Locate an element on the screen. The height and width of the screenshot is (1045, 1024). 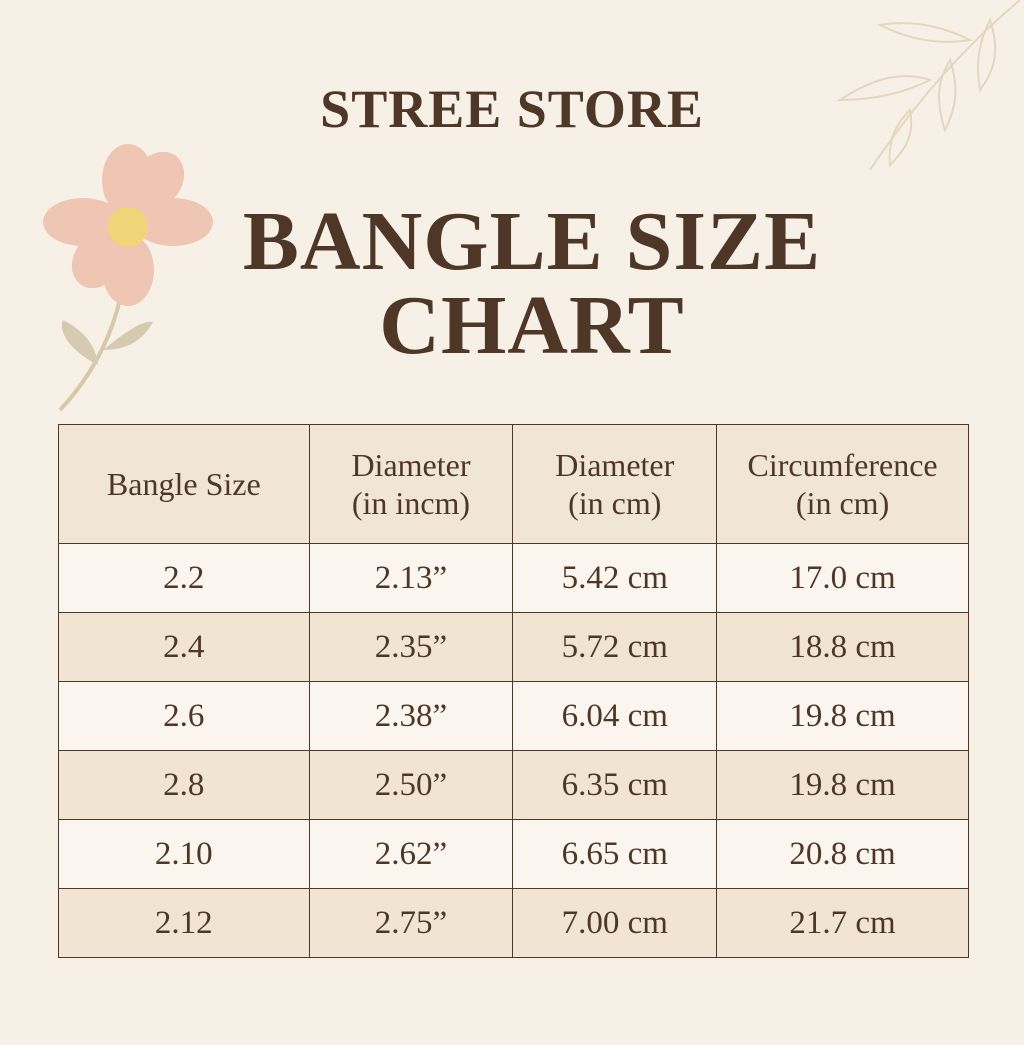
header-bangle-size: Bangle Size is located at coordinates (184, 484).